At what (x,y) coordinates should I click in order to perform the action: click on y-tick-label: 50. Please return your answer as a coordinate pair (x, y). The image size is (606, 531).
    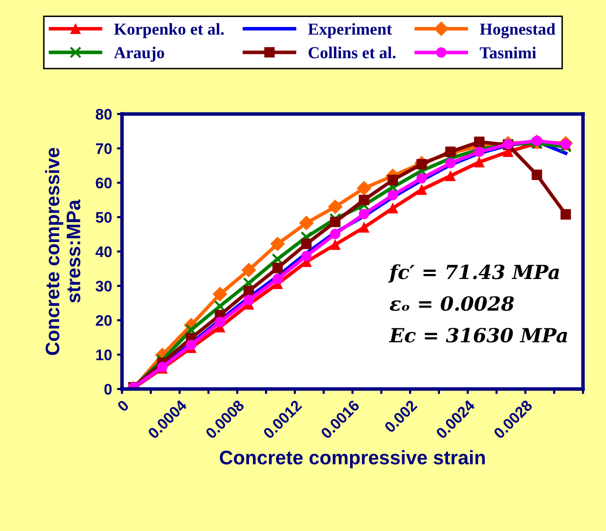
    Looking at the image, I should click on (104, 217).